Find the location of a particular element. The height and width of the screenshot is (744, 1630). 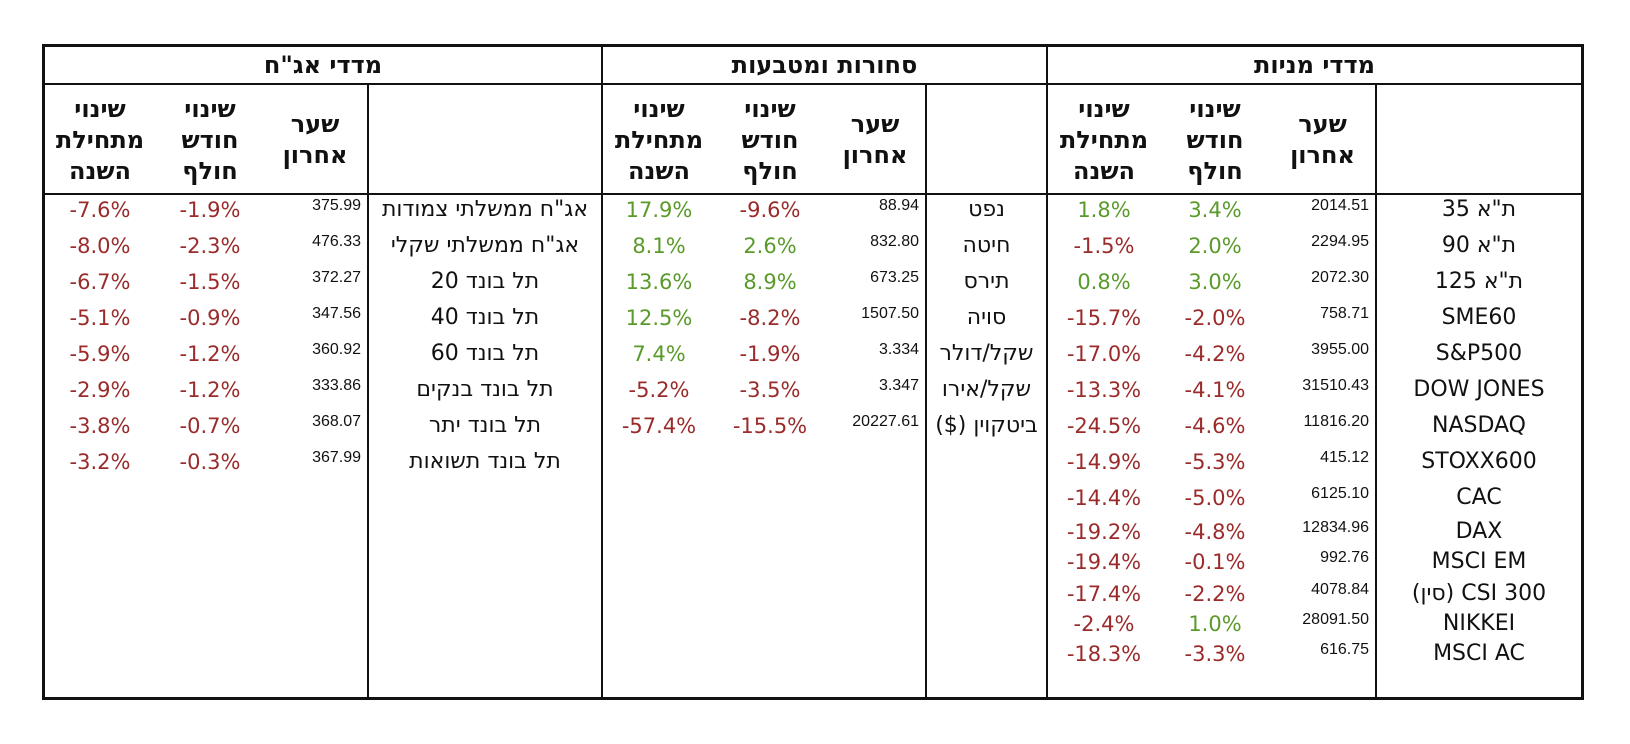

equity-row-month-change: 3.0% is located at coordinates (1215, 282).